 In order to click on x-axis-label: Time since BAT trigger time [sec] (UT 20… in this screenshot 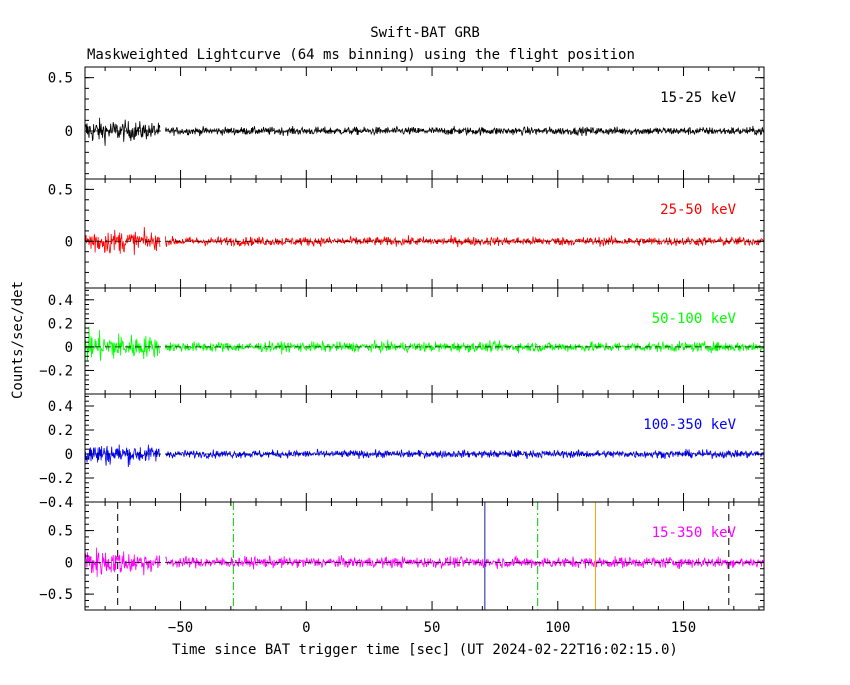, I will do `click(425, 650)`.